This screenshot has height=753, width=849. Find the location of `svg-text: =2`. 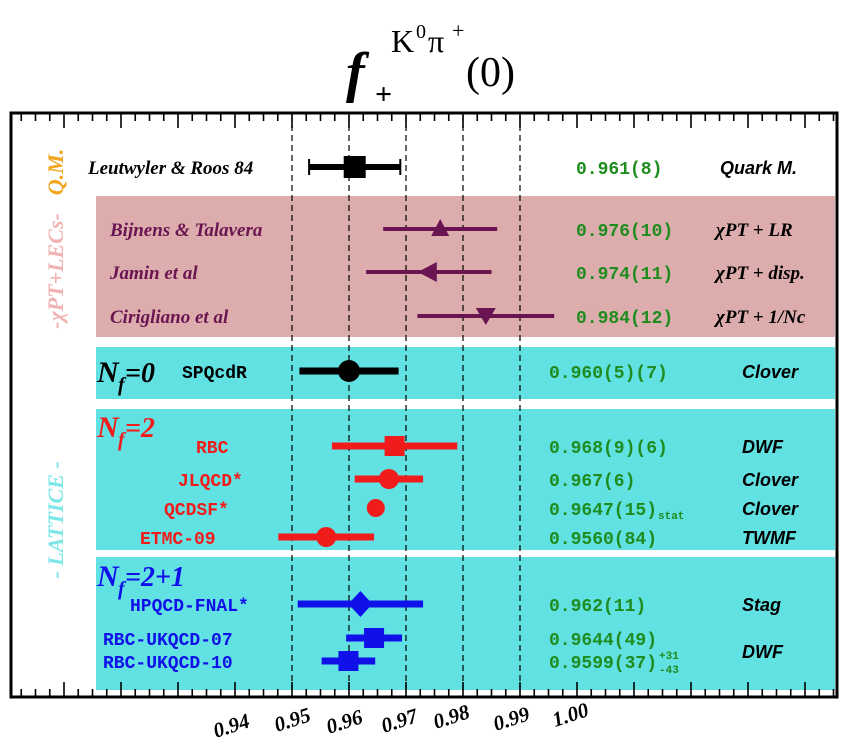

svg-text: =2 is located at coordinates (140, 428).